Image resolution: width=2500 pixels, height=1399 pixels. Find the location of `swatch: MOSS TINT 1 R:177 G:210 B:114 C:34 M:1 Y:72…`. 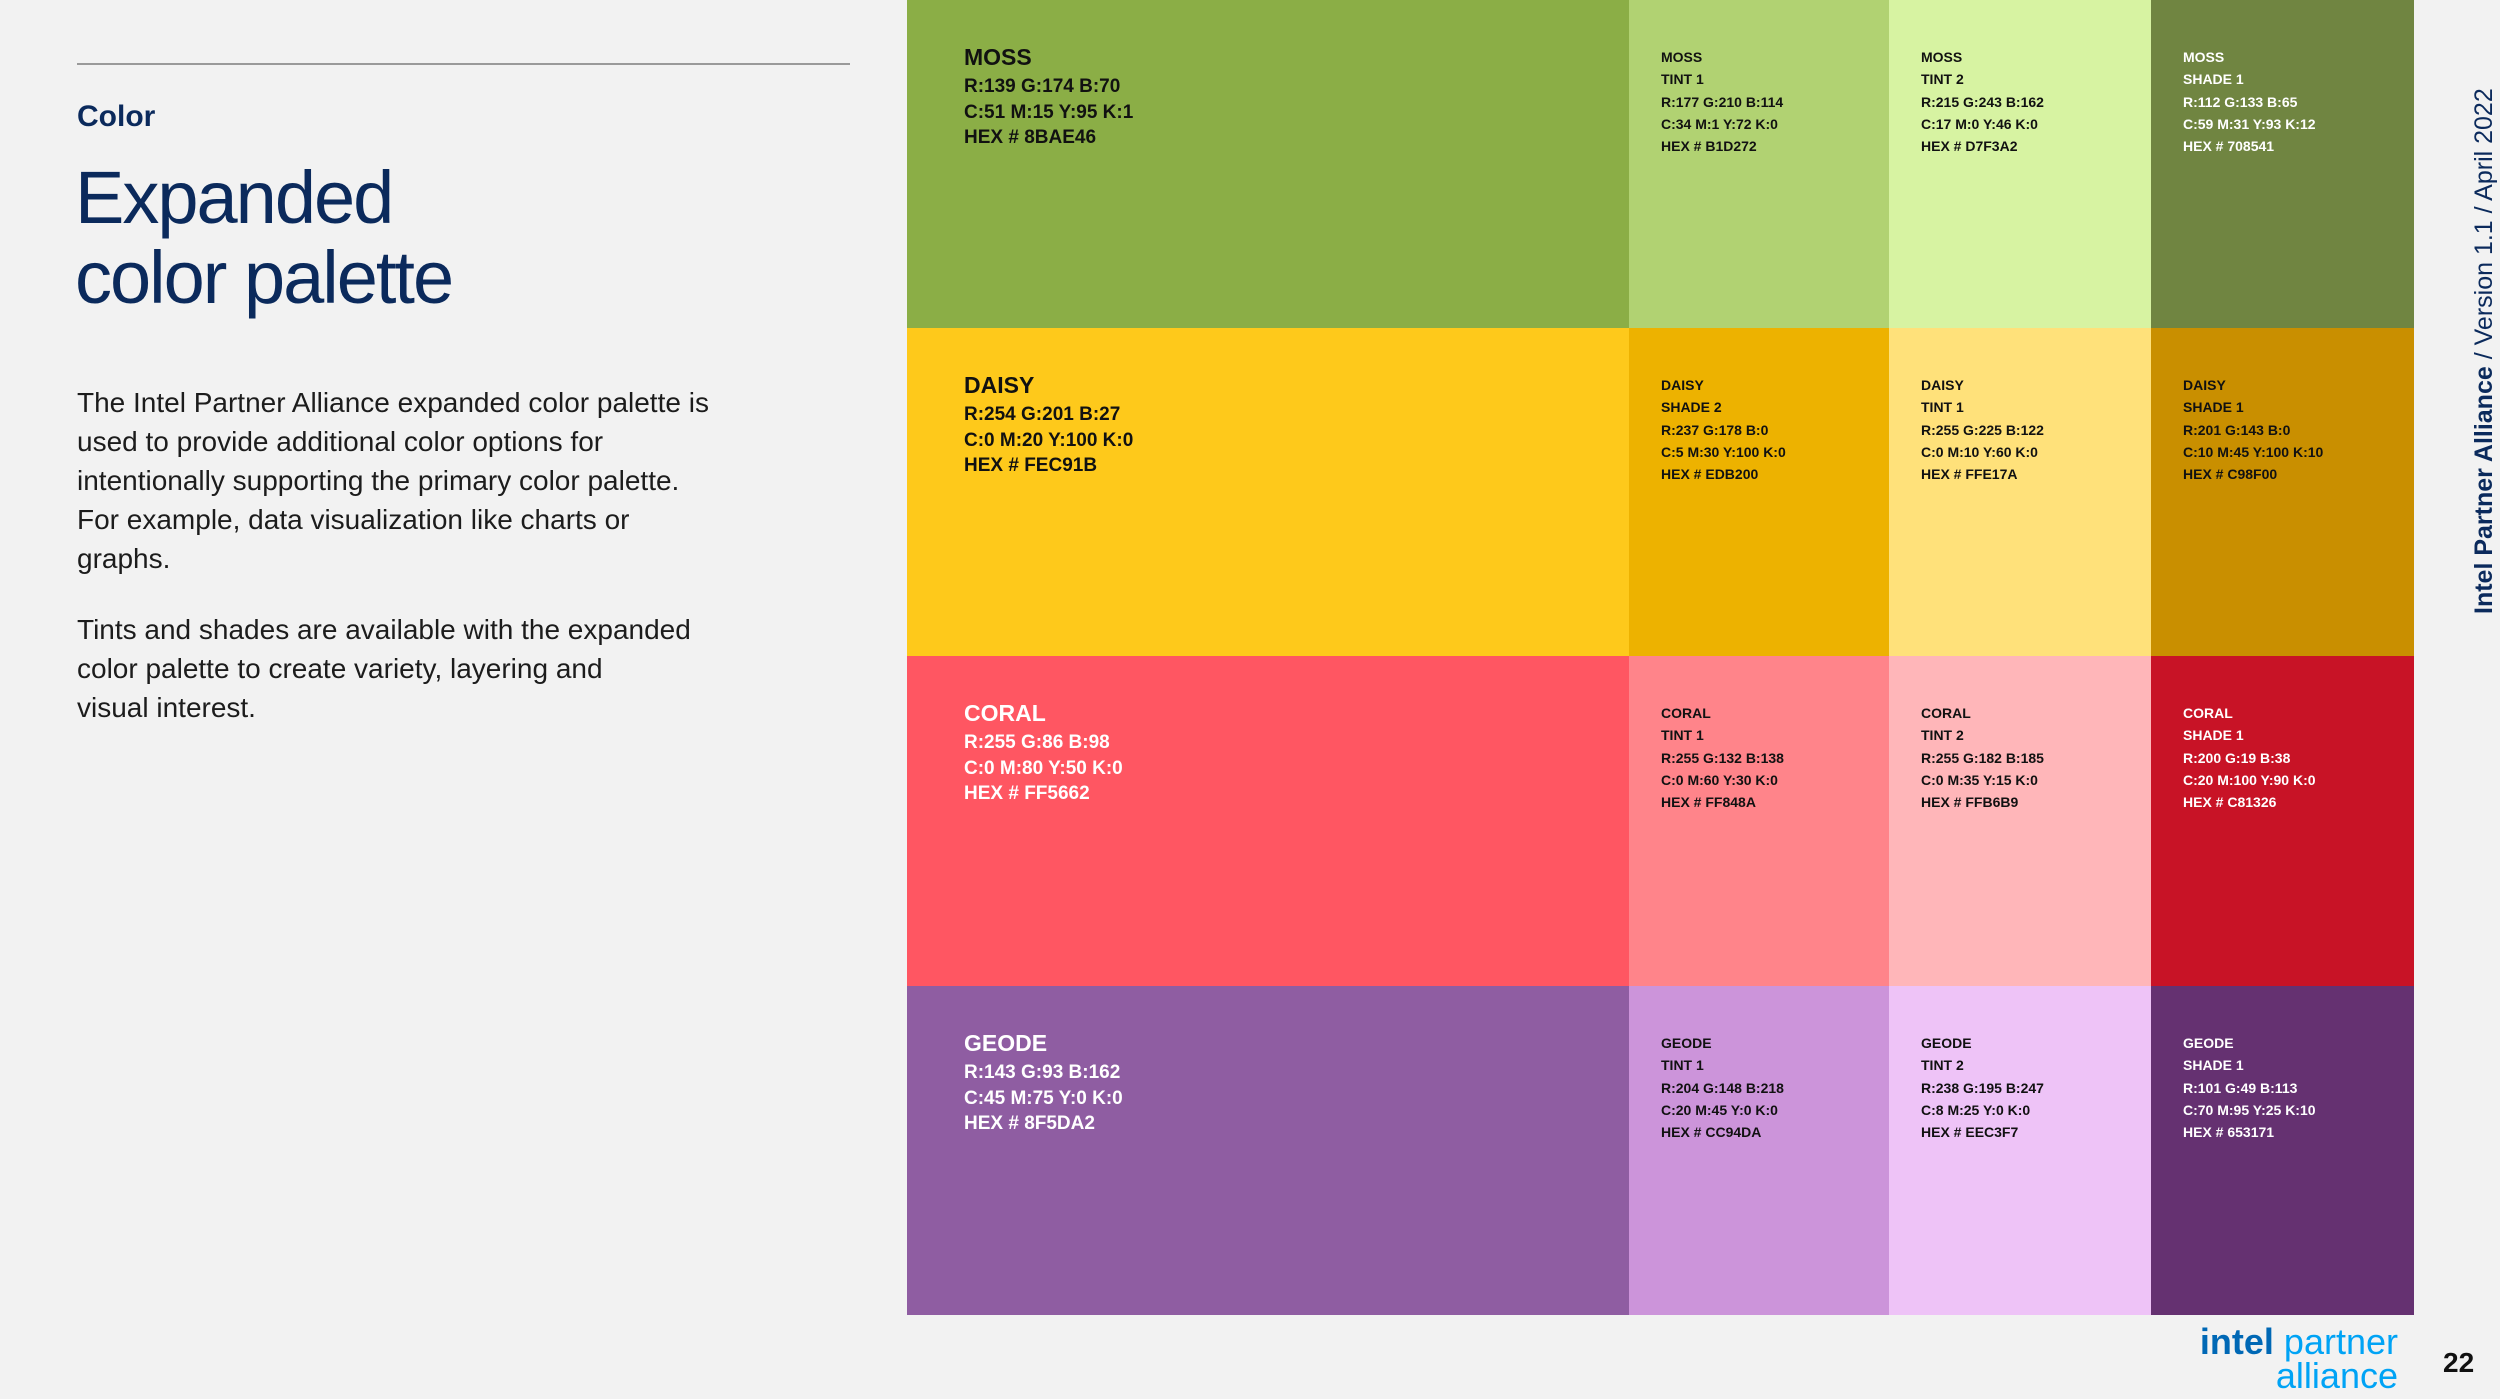

swatch: MOSS TINT 1 R:177 G:210 B:114 C:34 M:1 Y:72… is located at coordinates (1759, 164).